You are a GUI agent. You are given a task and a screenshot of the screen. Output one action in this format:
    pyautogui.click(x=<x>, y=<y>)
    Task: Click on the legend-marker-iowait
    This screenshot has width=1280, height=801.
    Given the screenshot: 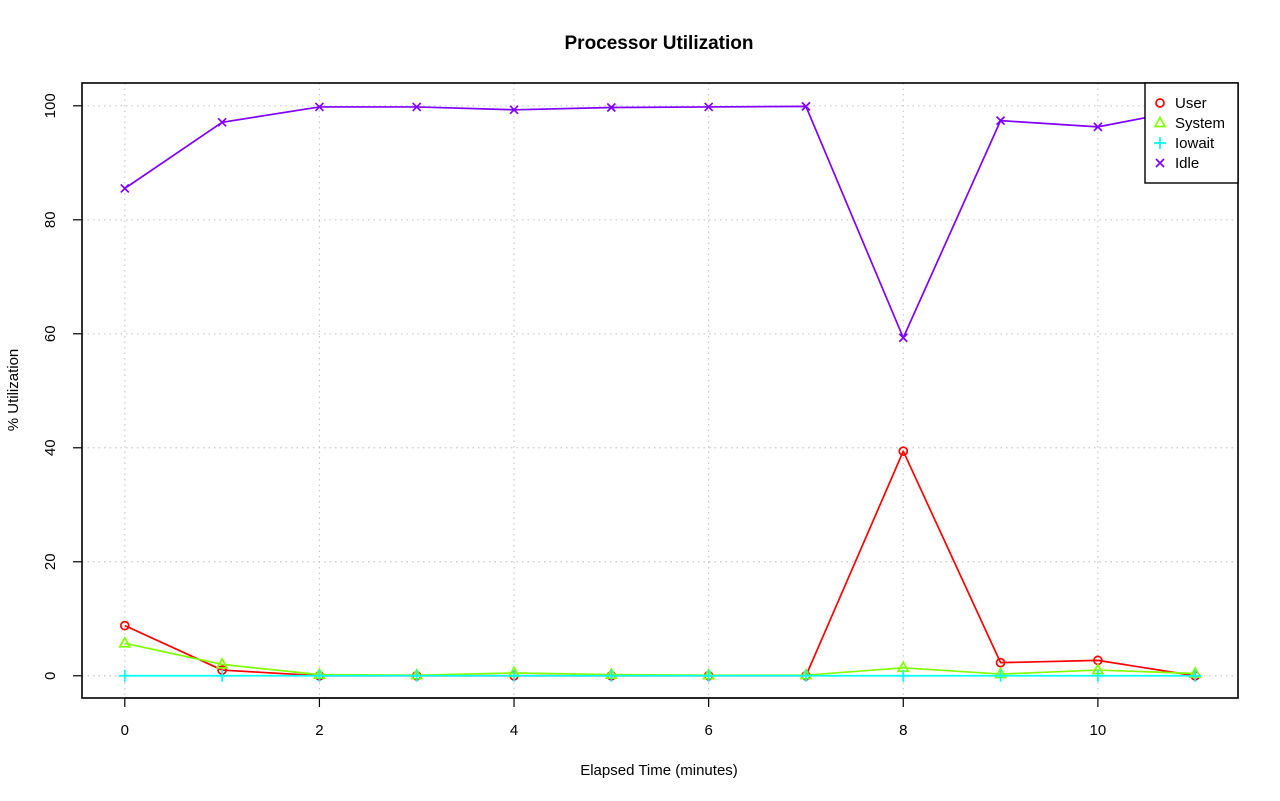 What is the action you would take?
    pyautogui.click(x=1160, y=143)
    